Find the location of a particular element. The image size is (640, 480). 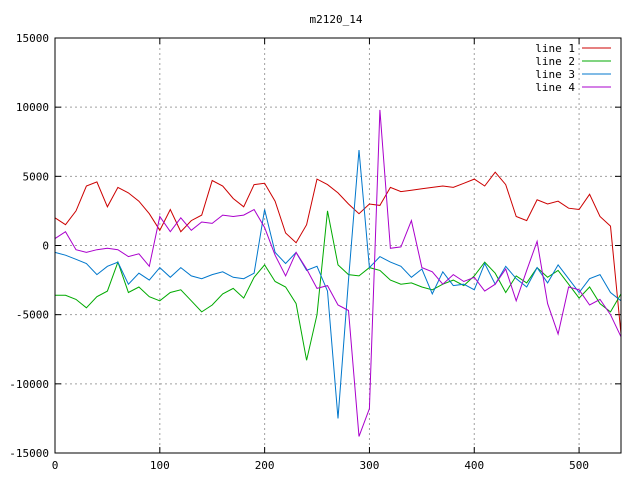

y-tick-label: 0 is located at coordinates (45, 246).